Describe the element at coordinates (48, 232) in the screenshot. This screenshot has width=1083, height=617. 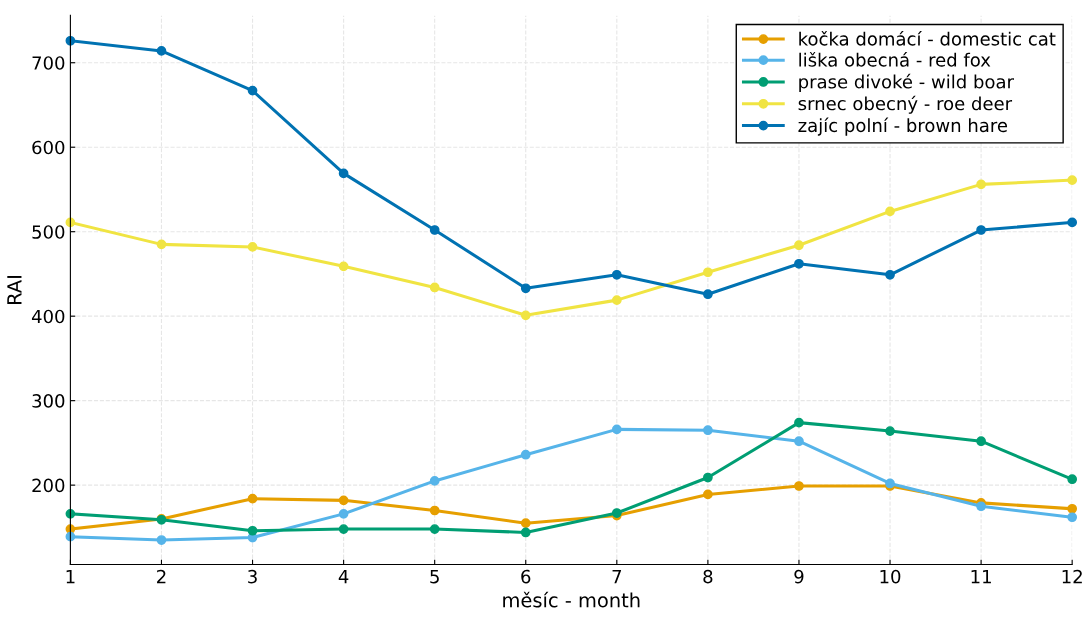
I see `y-tick-label: 500` at that location.